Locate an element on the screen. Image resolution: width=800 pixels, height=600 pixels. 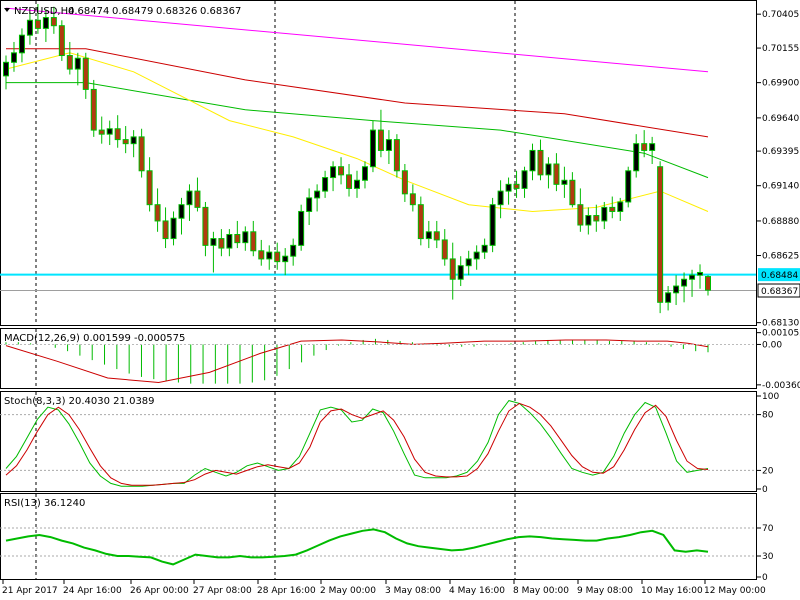
close-value: 0.68367 is located at coordinates (220, 11).